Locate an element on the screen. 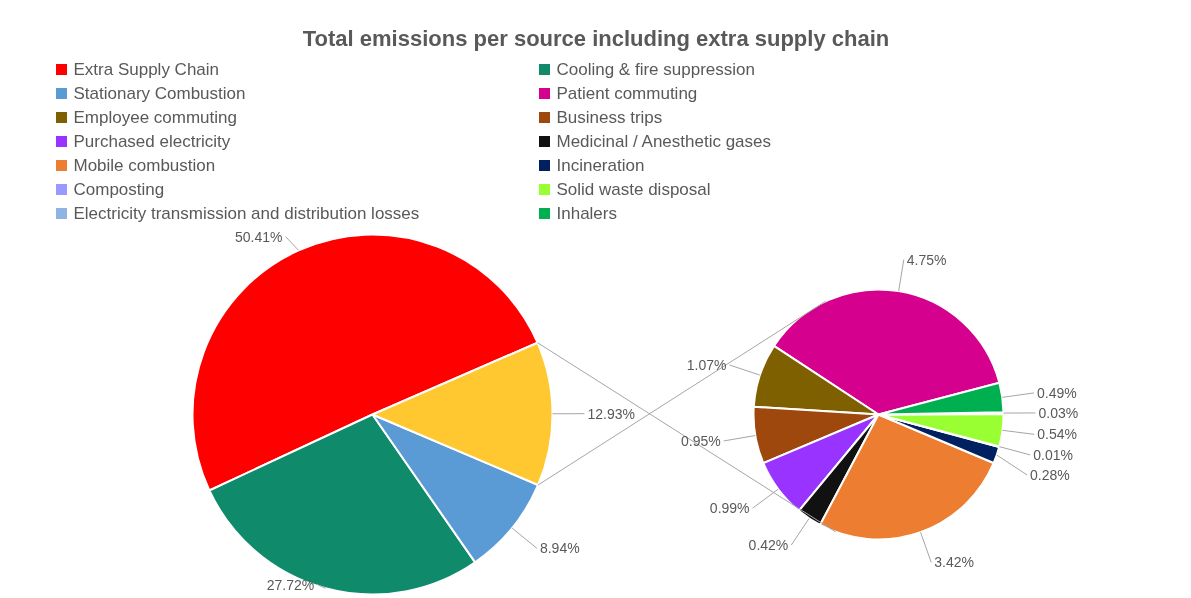 This screenshot has height=598, width=1191. data-label: 0.54% is located at coordinates (1057, 434).